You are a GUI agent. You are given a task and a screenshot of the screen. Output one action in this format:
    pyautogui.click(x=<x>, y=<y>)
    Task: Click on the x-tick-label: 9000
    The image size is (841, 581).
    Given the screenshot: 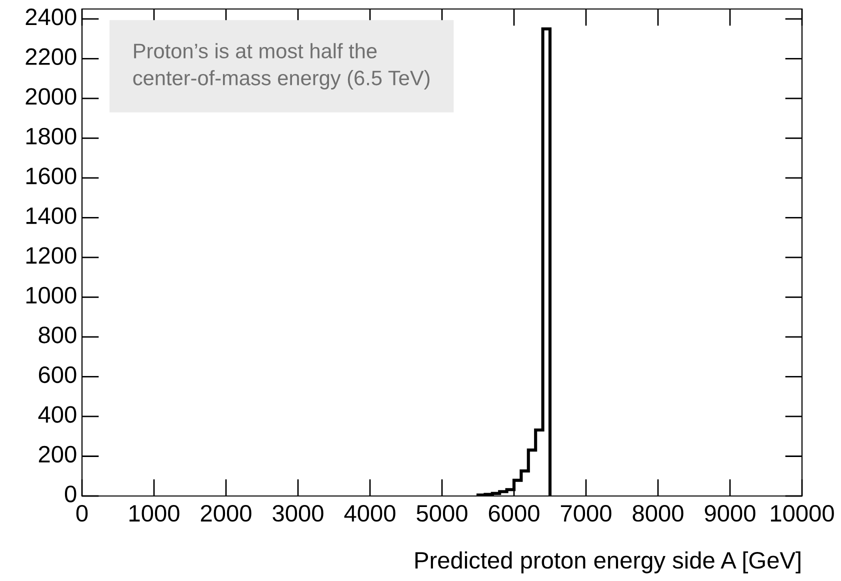 What is the action you would take?
    pyautogui.click(x=730, y=513)
    